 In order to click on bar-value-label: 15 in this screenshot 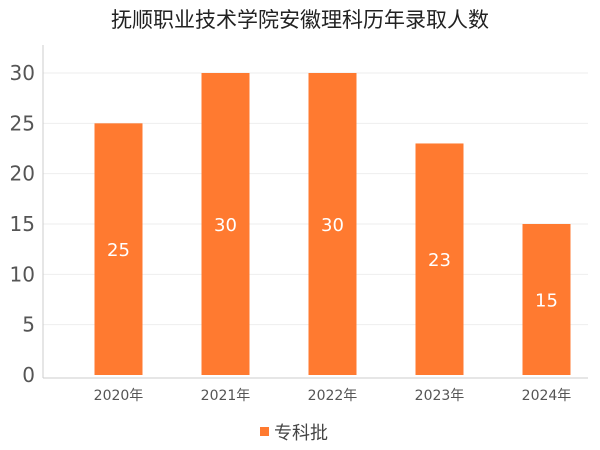, I will do `click(546, 301)`.